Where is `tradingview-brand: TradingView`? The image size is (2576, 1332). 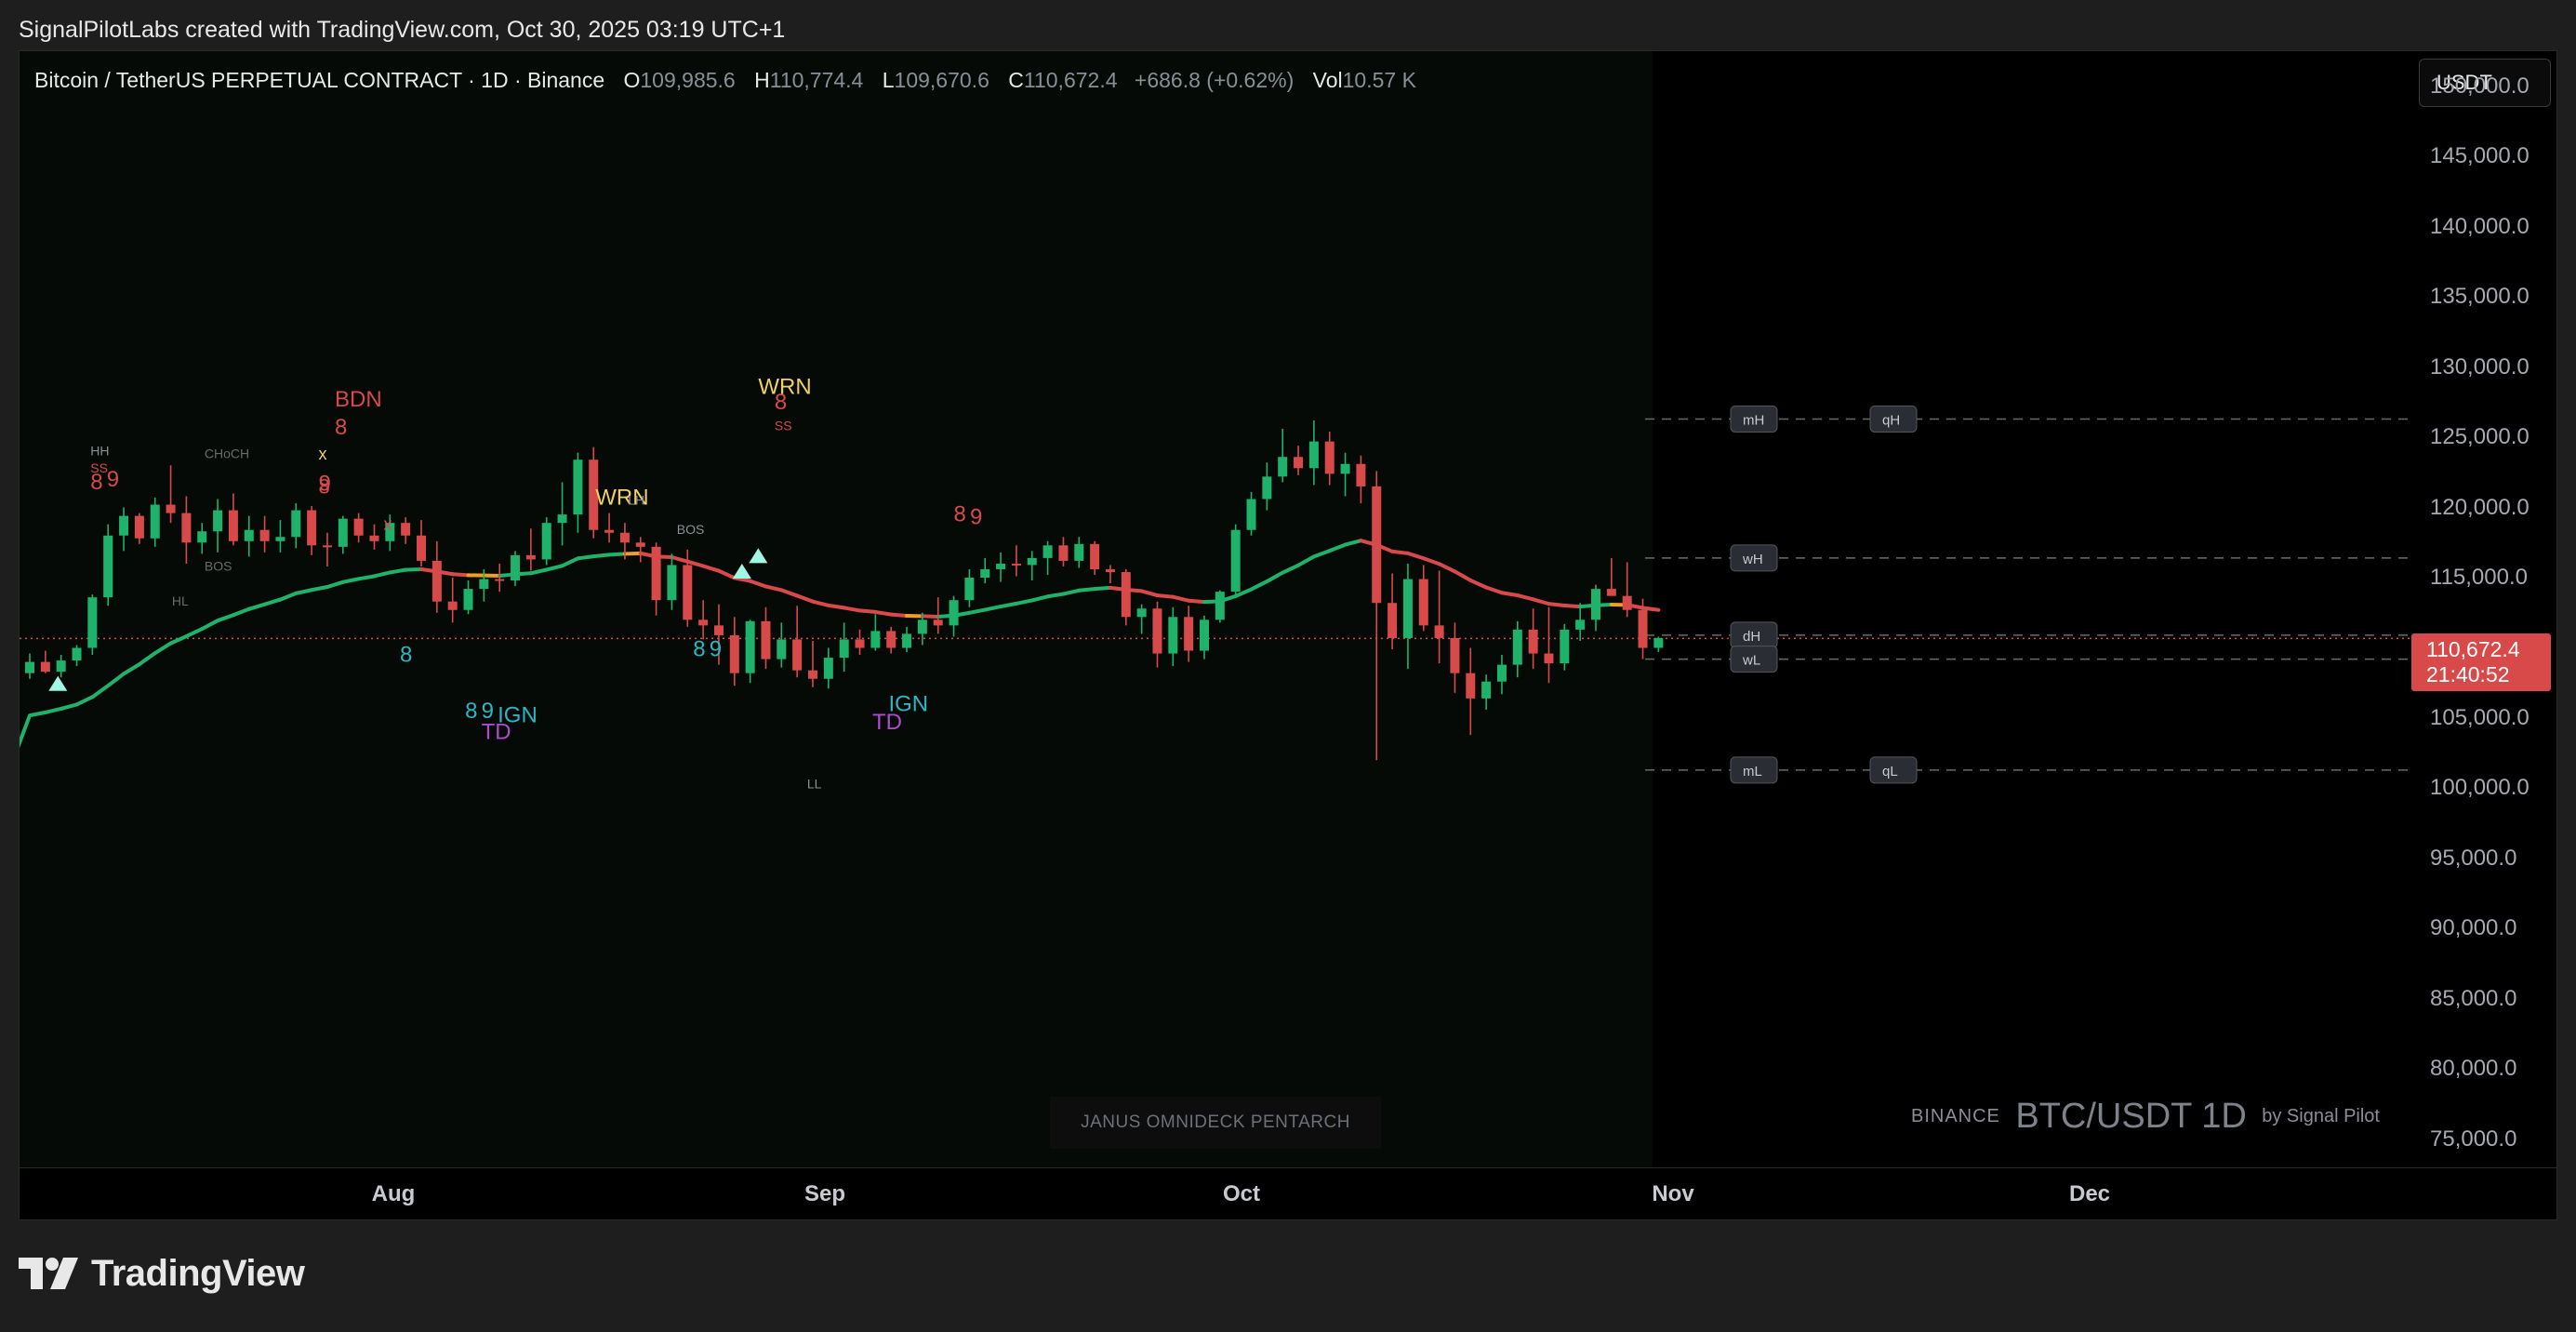
tradingview-brand: TradingView is located at coordinates (162, 1274).